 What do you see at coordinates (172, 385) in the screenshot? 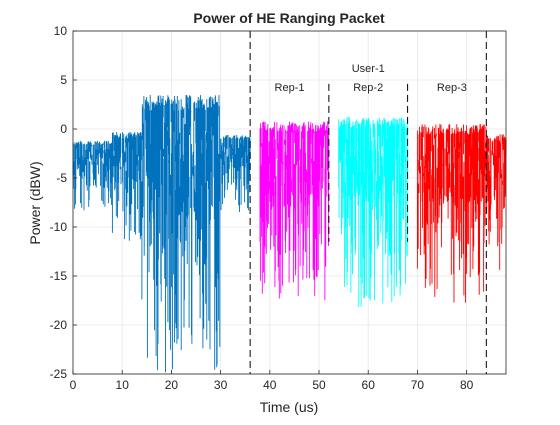
I see `x-tick-label: 20` at bounding box center [172, 385].